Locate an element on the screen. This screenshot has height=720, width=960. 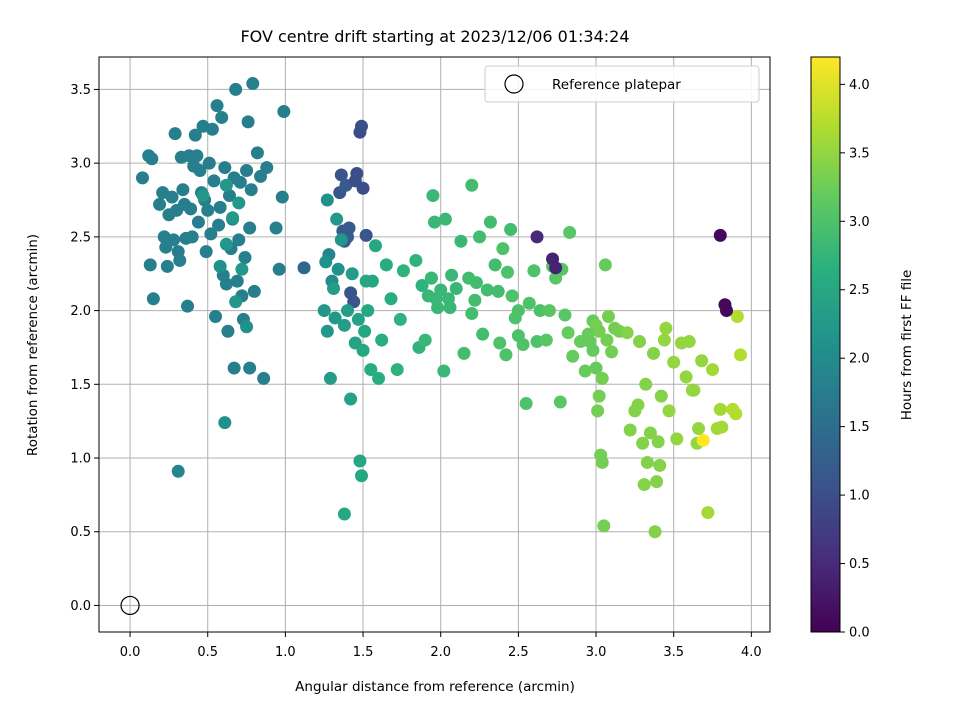
y-axis-label: Rotation from reference (arcmin) is located at coordinates (33, 345).